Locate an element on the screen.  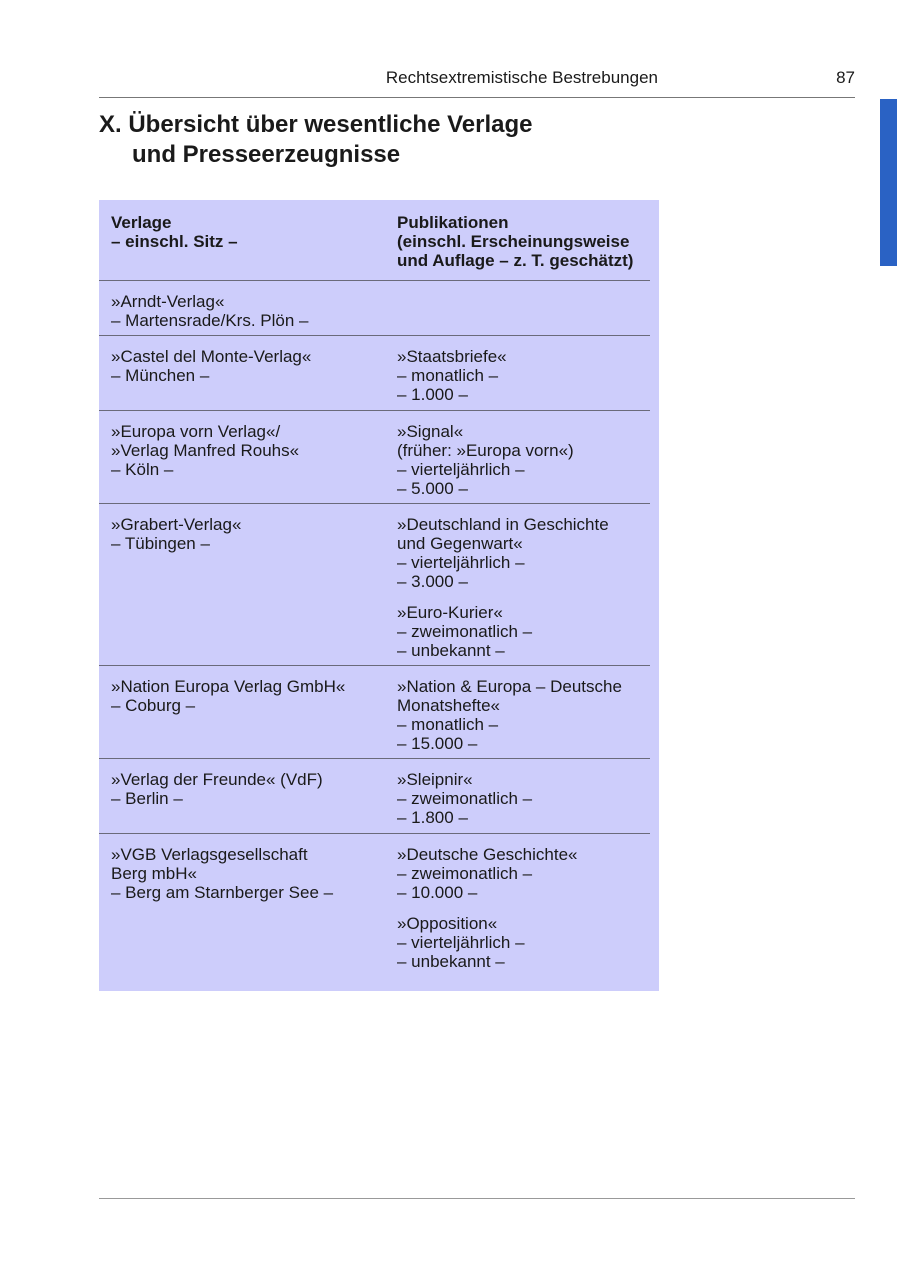
table-row: »Arndt-Verlag« – Martensrade/Krs. Plön – is located at coordinates (379, 307).